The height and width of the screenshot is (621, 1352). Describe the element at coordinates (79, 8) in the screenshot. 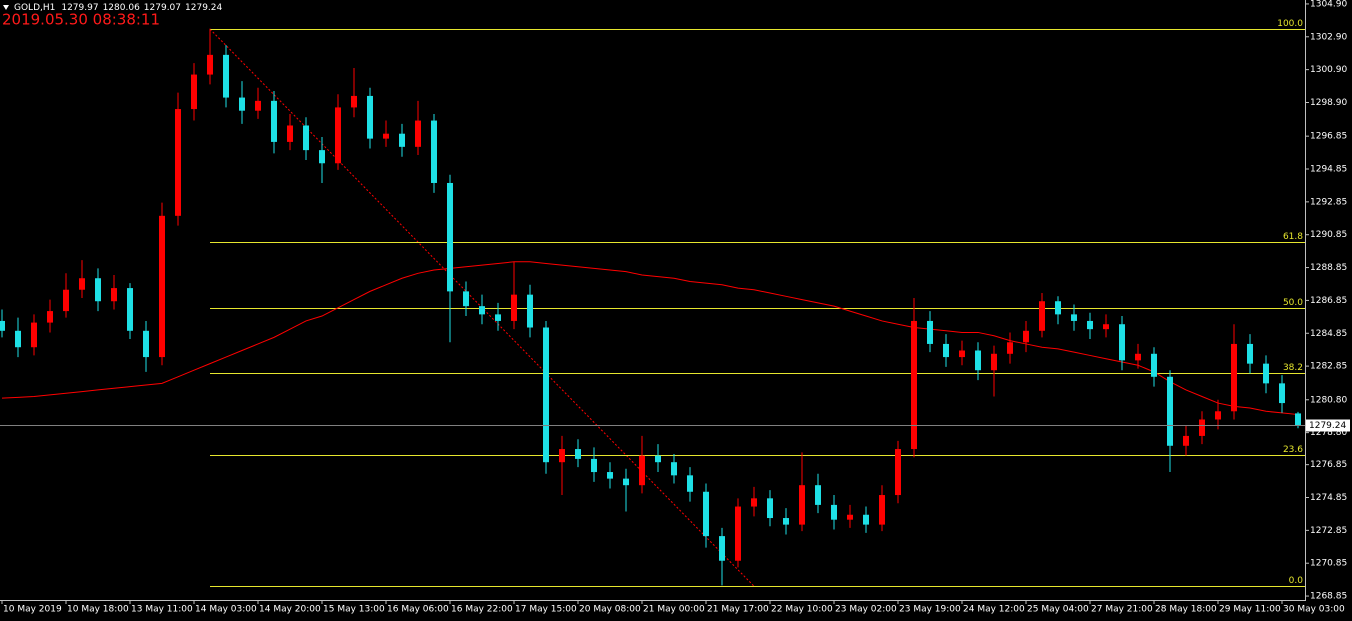

I see `last-open: 1279.97` at that location.